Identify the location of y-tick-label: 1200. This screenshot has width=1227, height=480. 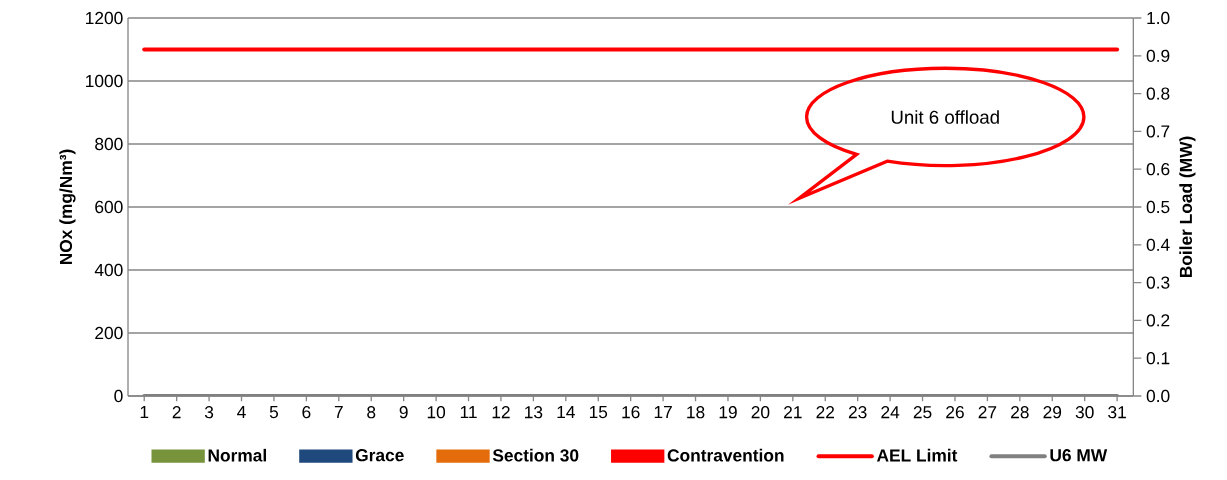
(104, 18).